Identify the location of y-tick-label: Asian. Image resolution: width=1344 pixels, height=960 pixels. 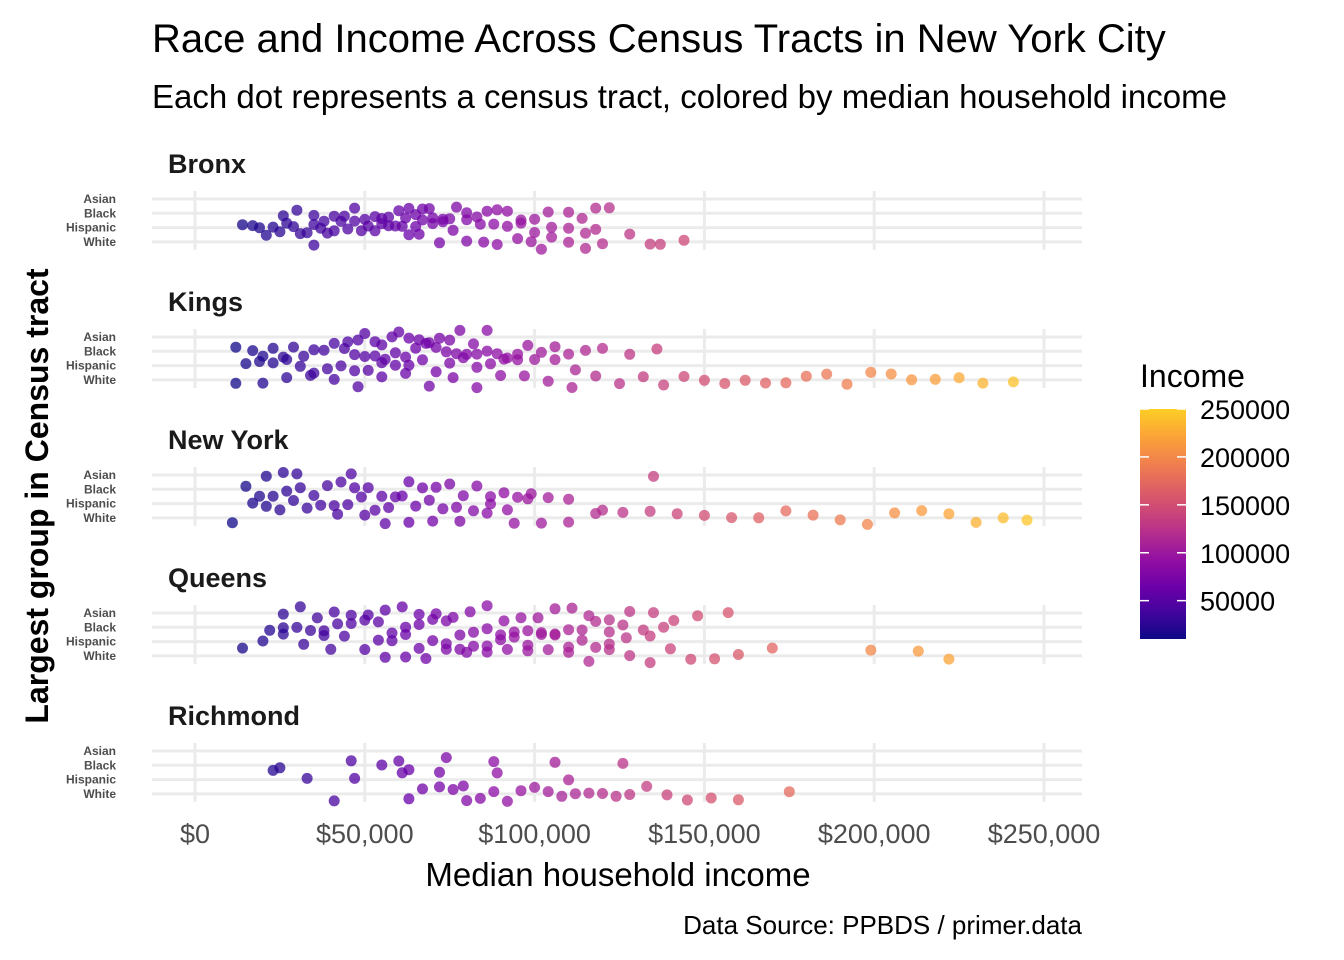
(99, 337).